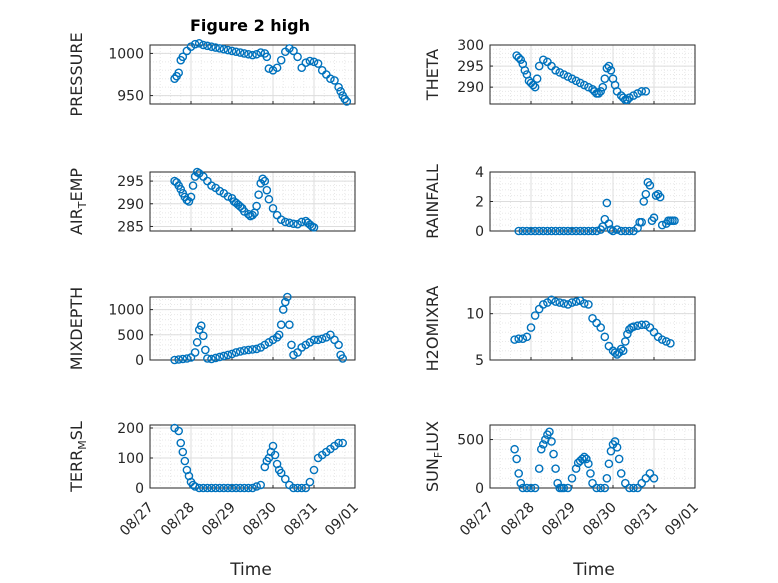 This screenshot has height=583, width=778. What do you see at coordinates (559, 202) in the screenshot?
I see `subplot-rainfall: 0 2 4 RAINFALL` at bounding box center [559, 202].